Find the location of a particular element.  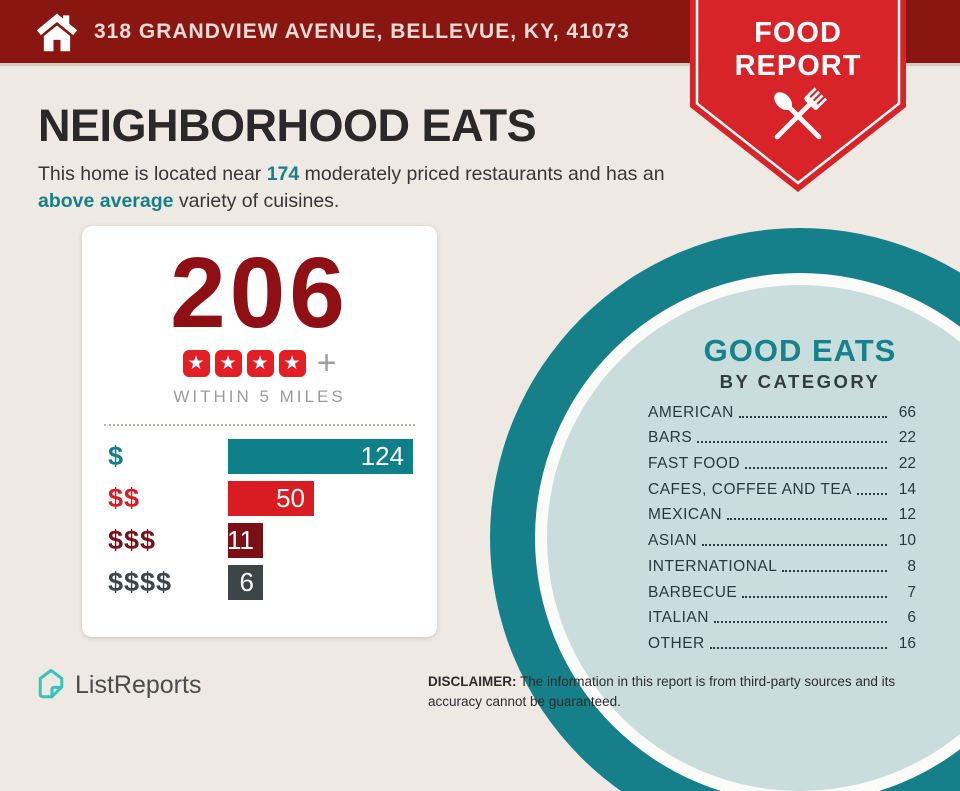

category-row: ASIAN 10 is located at coordinates (782, 539).